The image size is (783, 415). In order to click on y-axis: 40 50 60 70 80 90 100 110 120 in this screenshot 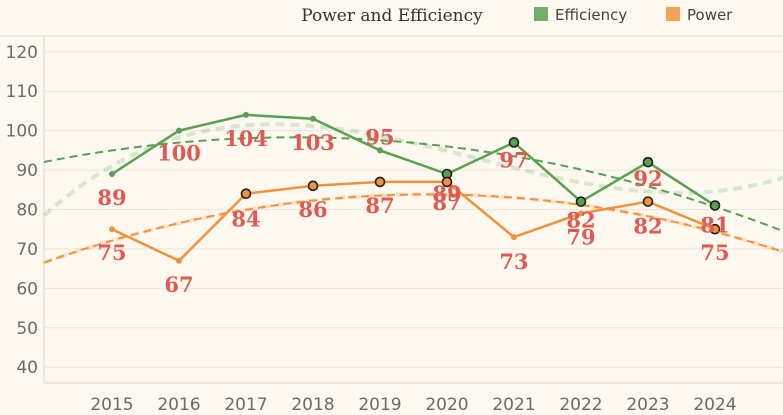, I will do `click(22, 210)`.